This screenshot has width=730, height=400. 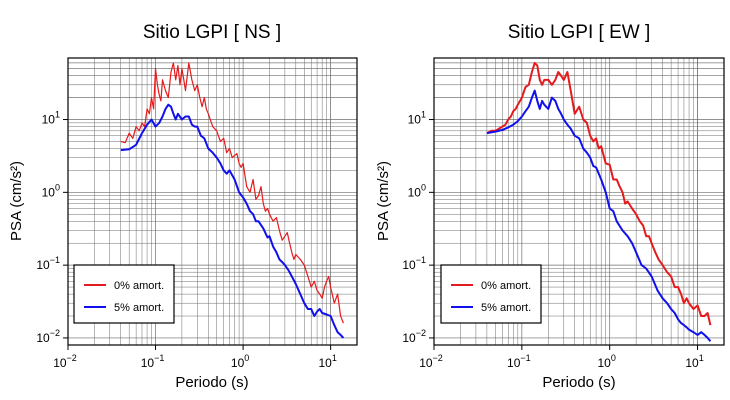 I want to click on chart-title: Sitio LGPI [ EW ], so click(x=579, y=32).